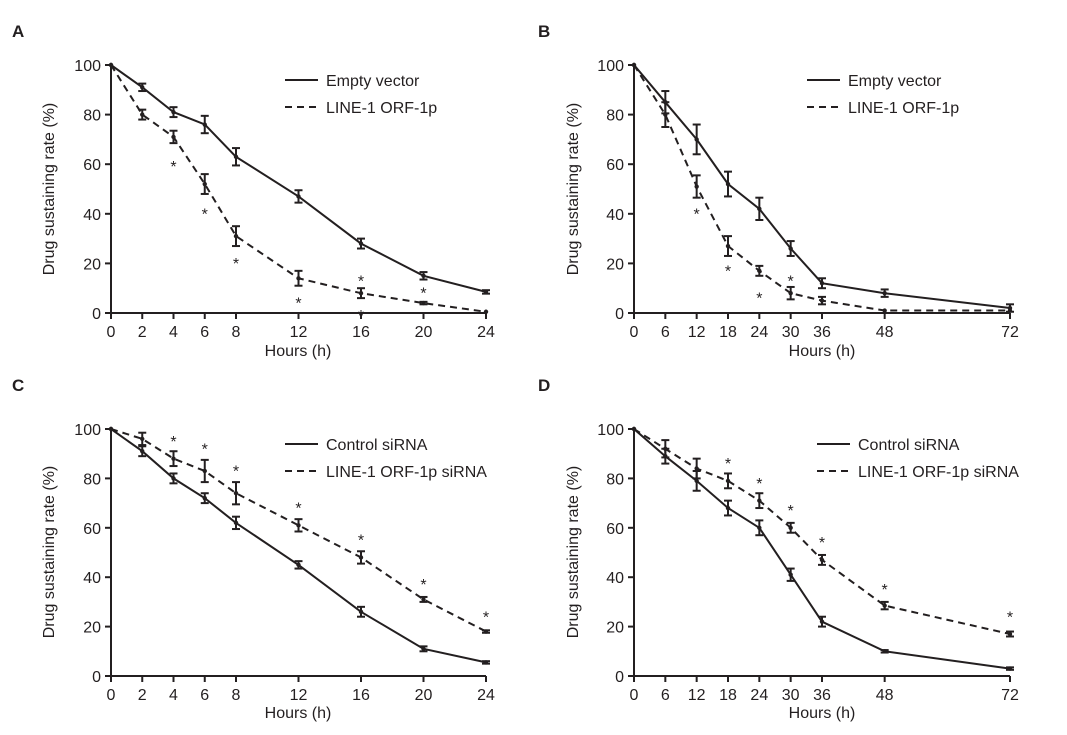 This screenshot has width=1067, height=735. I want to click on panel-letter: C, so click(18, 385).